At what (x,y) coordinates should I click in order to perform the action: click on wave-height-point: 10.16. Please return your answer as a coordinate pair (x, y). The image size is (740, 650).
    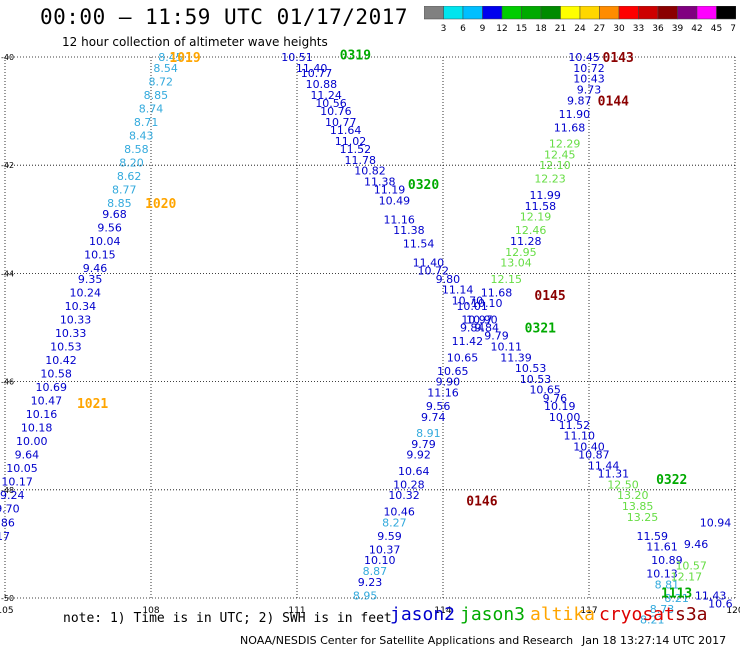
    Looking at the image, I should click on (42, 414).